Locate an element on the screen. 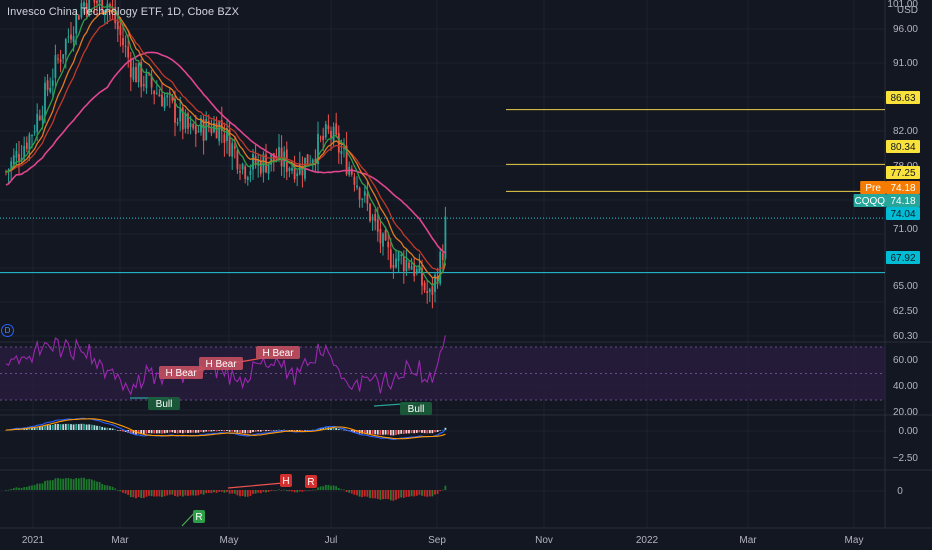 This screenshot has width=932, height=550. annotation-text: H Bear is located at coordinates (181, 373).